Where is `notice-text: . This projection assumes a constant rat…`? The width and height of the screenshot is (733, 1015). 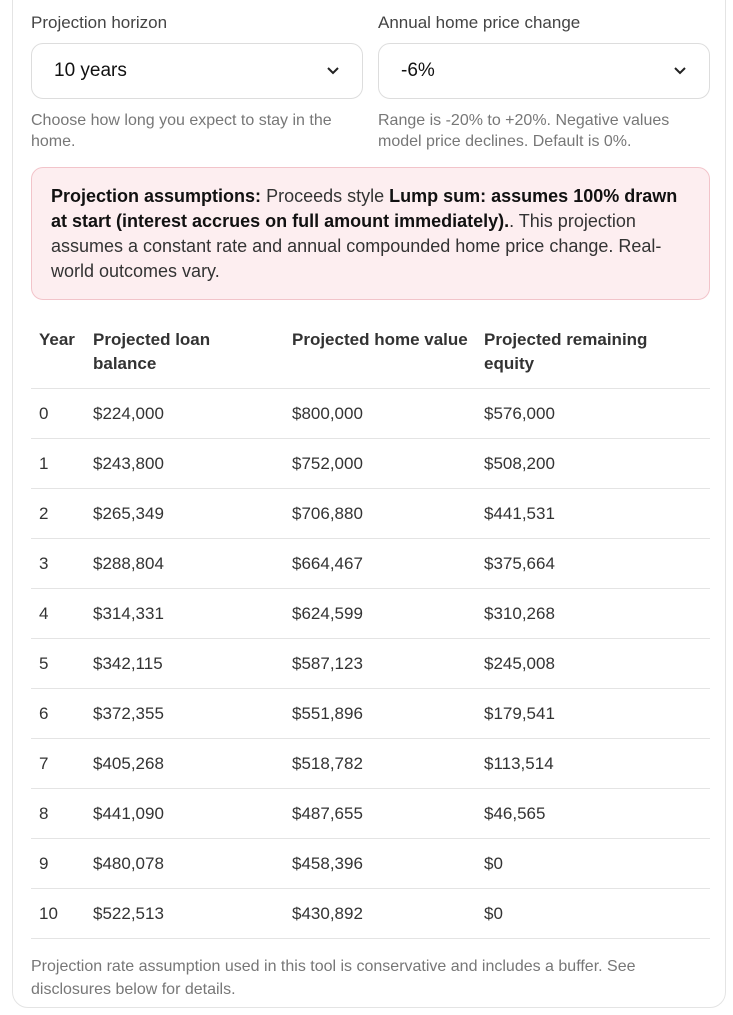 notice-text: . This projection assumes a constant rat… is located at coordinates (356, 246).